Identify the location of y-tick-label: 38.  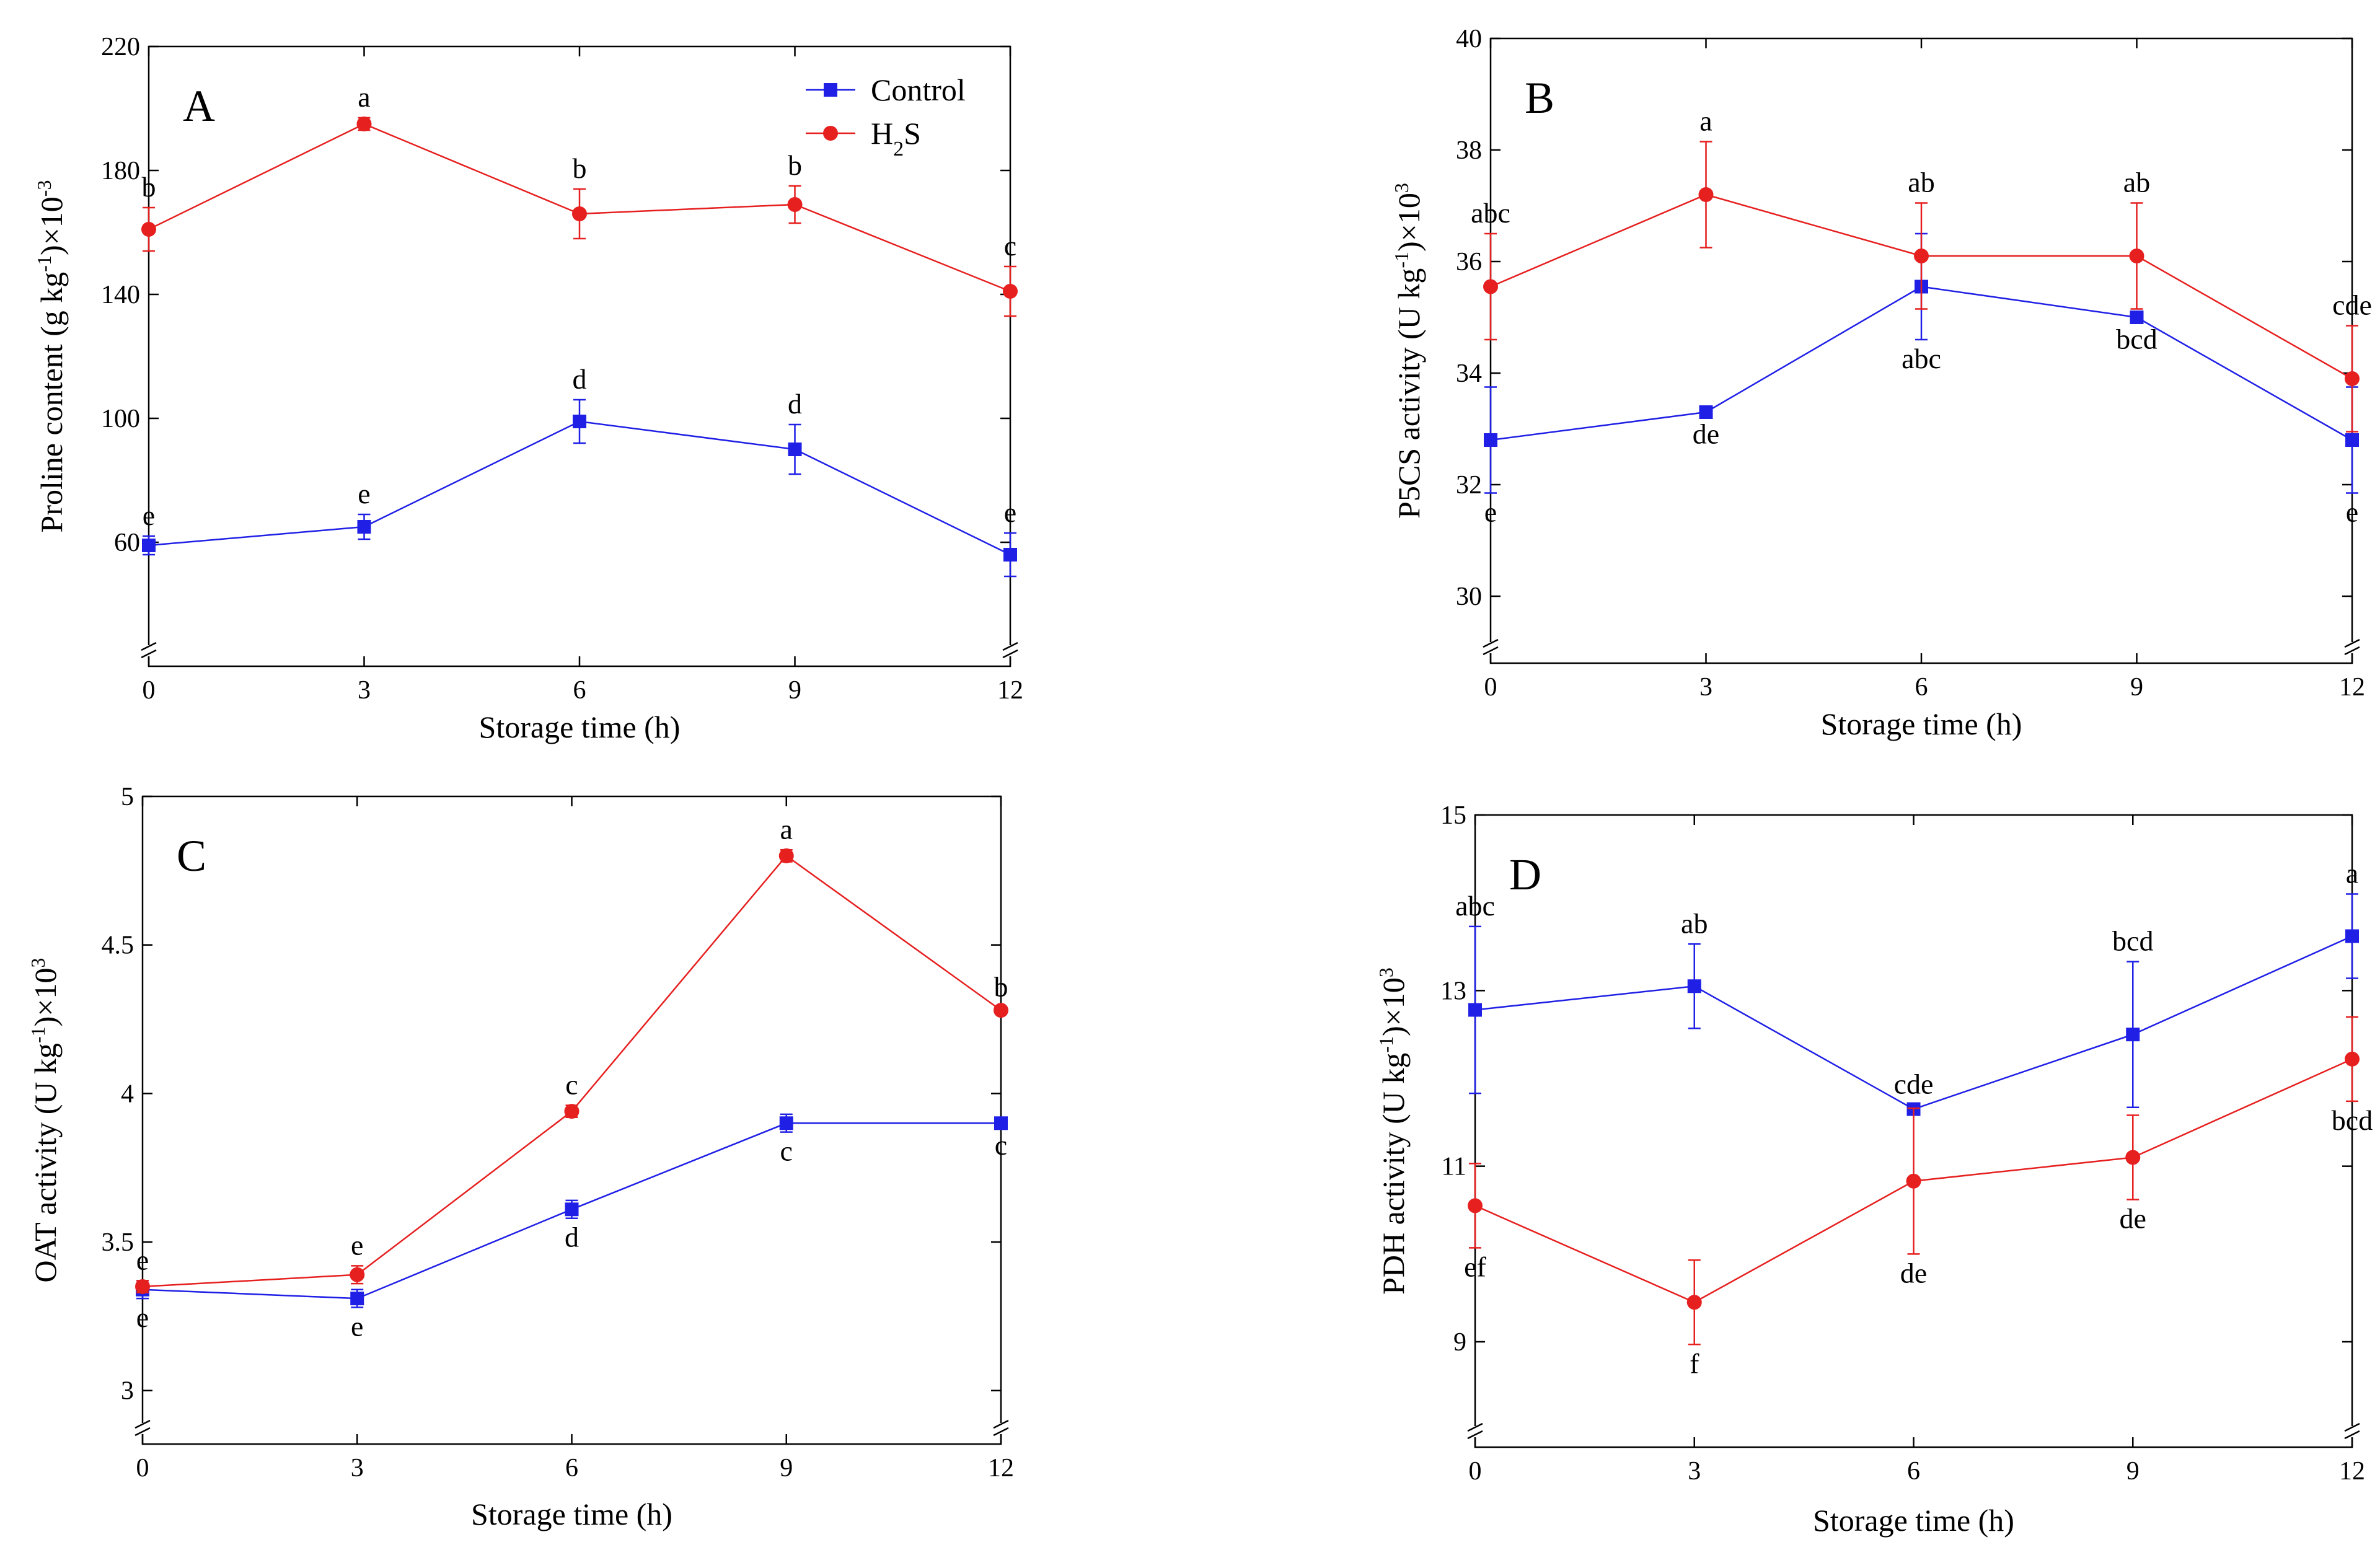
(1469, 150).